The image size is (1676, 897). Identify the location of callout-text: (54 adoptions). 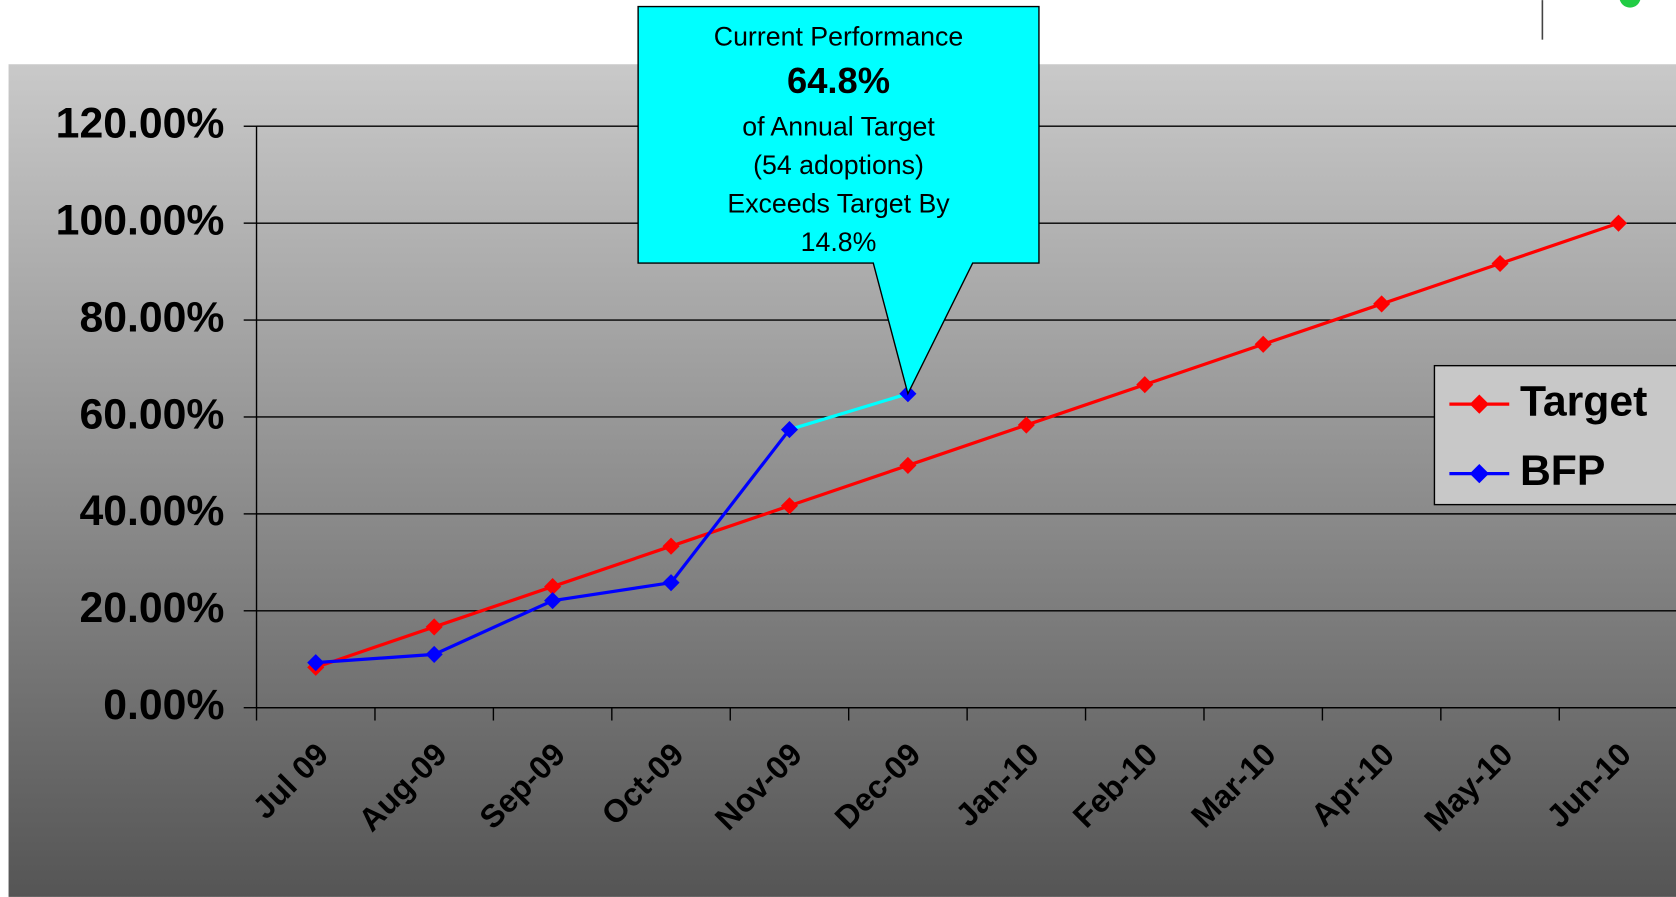
(838, 165).